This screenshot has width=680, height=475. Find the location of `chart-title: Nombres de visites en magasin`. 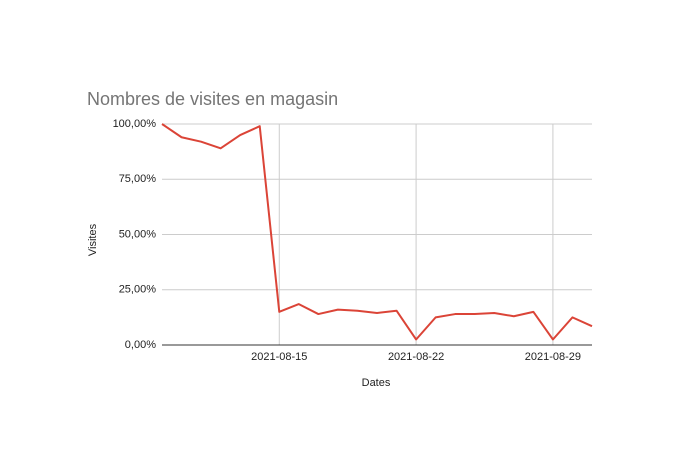

chart-title: Nombres de visites en magasin is located at coordinates (212, 99).